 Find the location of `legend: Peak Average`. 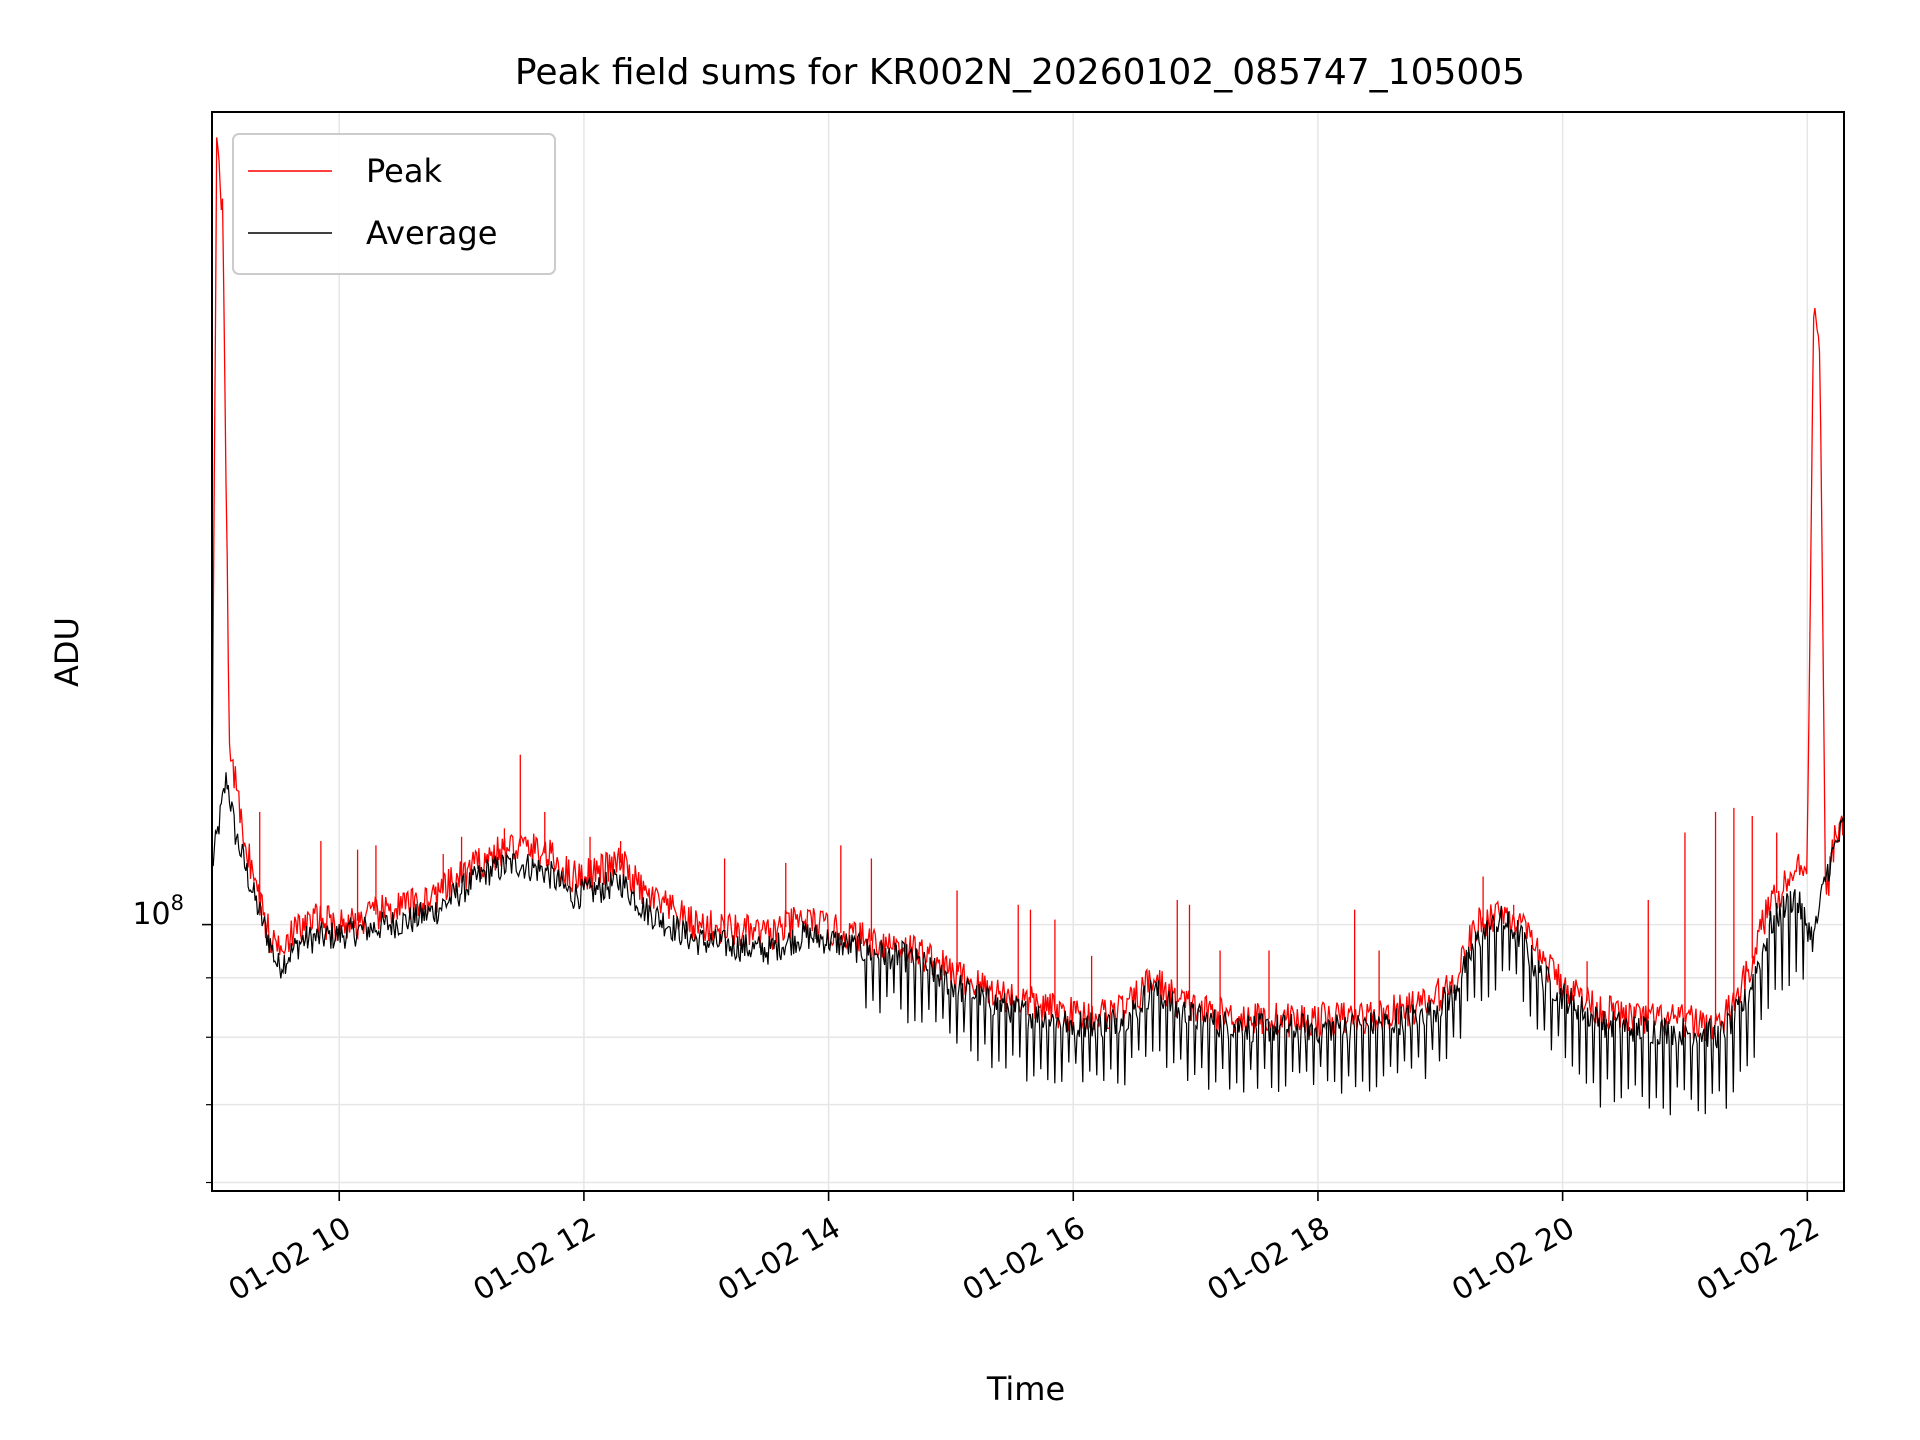

legend: Peak Average is located at coordinates (394, 204).